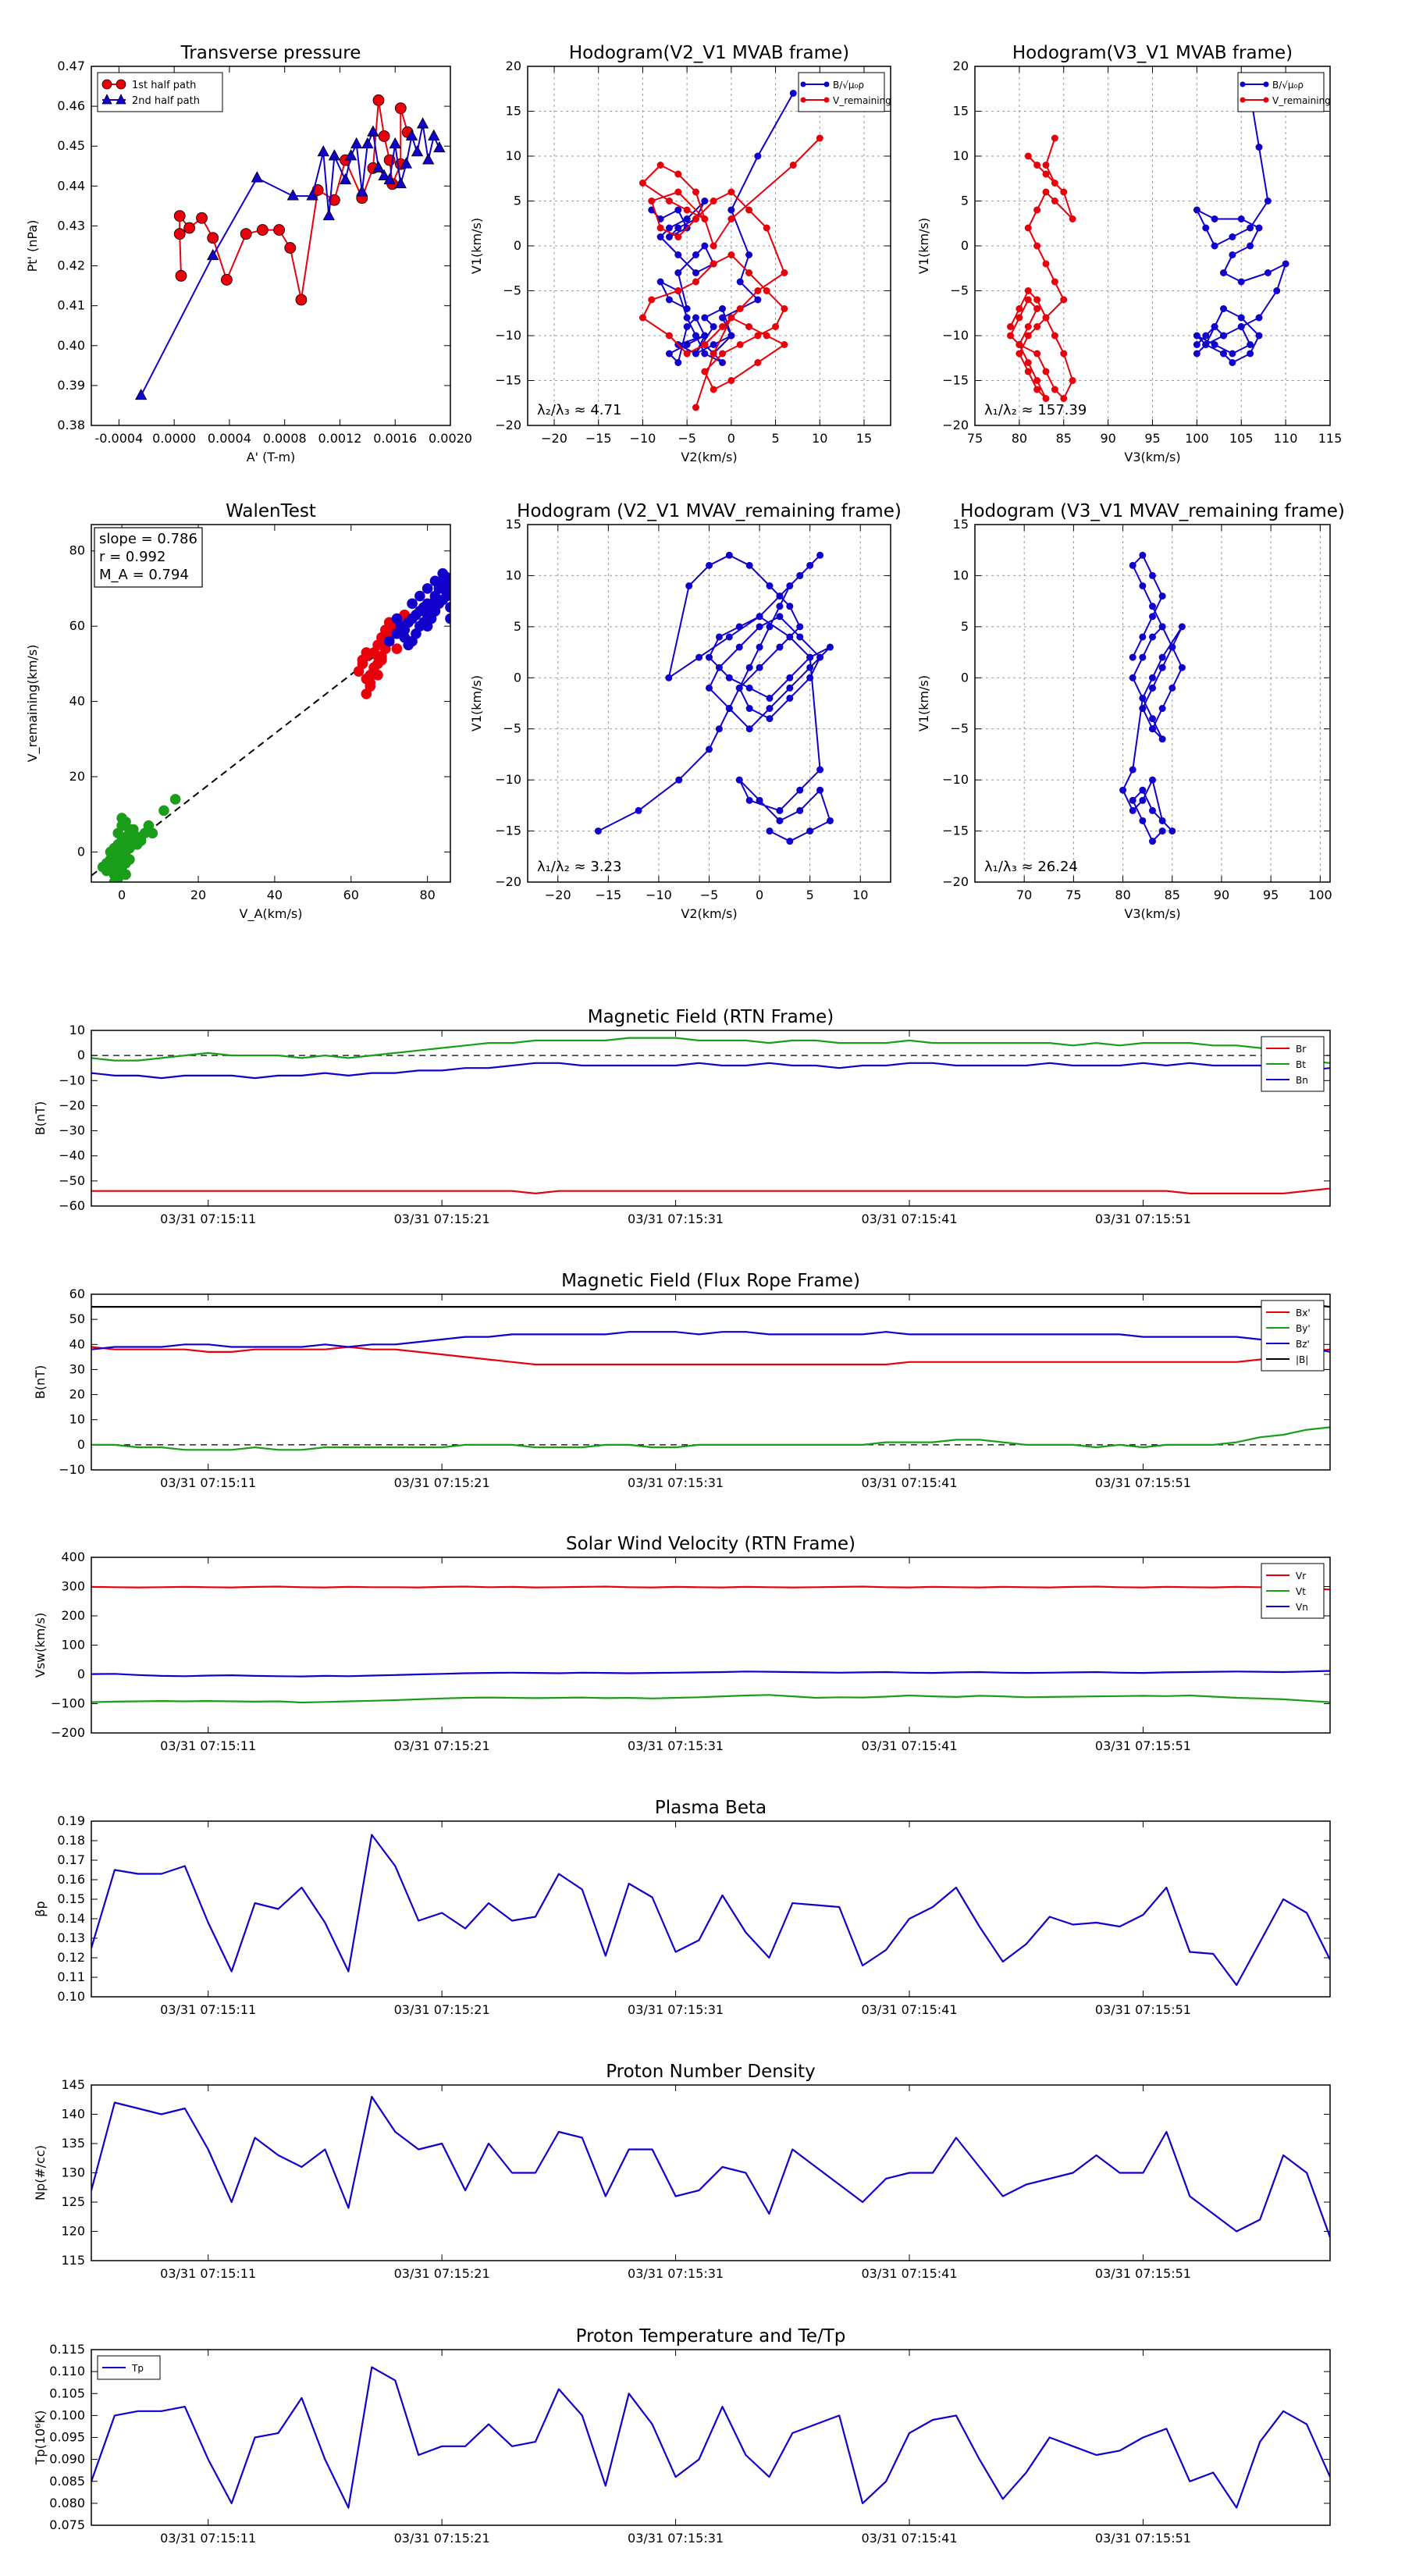 The height and width of the screenshot is (2576, 1405). What do you see at coordinates (517, 677) in the screenshot?
I see `y-tick-label: 0` at bounding box center [517, 677].